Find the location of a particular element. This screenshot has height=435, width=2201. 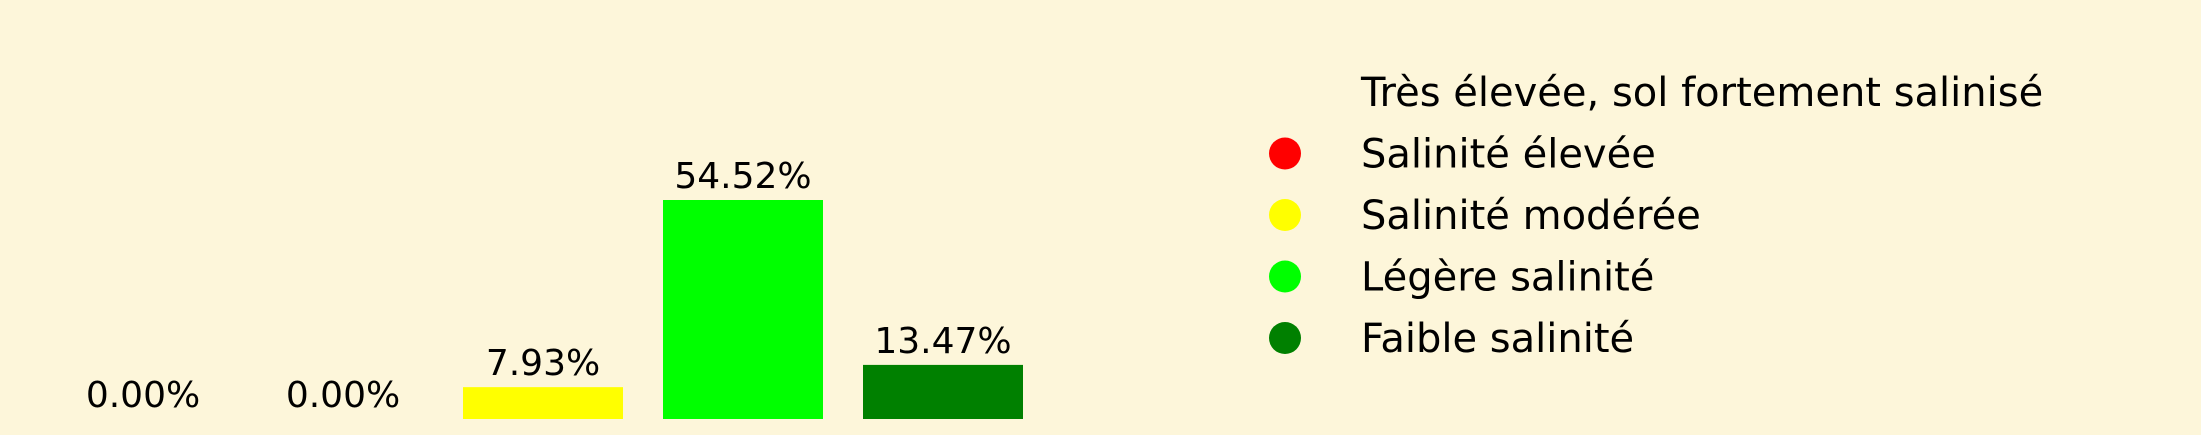

bar-value-label-0: 0.00% is located at coordinates (143, 395).